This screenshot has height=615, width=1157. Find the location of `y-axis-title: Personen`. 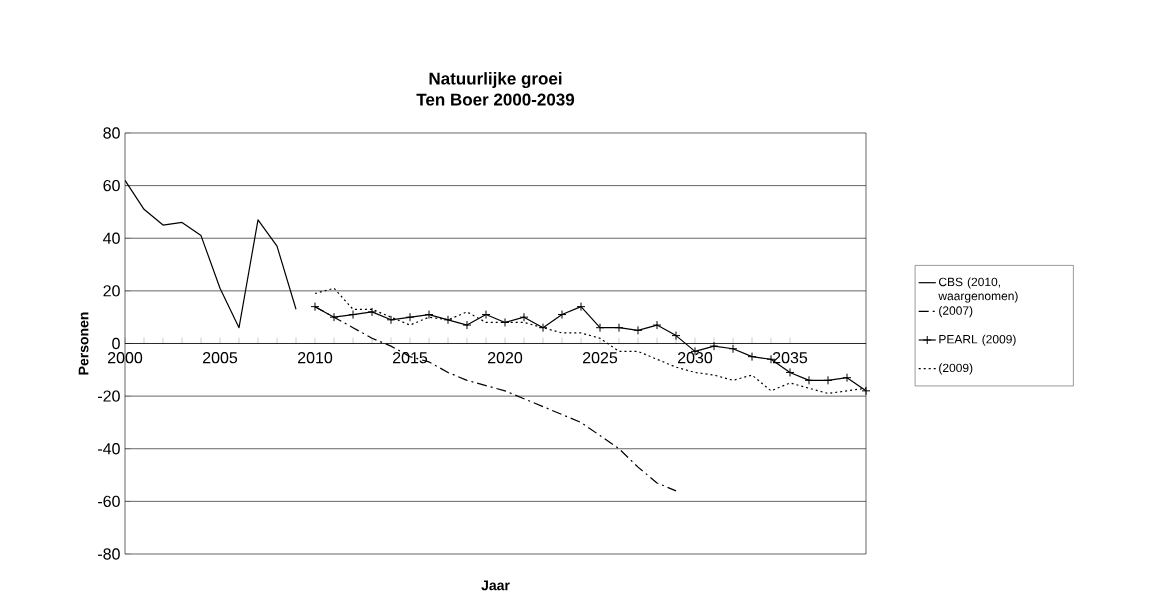

y-axis-title: Personen is located at coordinates (83, 343).